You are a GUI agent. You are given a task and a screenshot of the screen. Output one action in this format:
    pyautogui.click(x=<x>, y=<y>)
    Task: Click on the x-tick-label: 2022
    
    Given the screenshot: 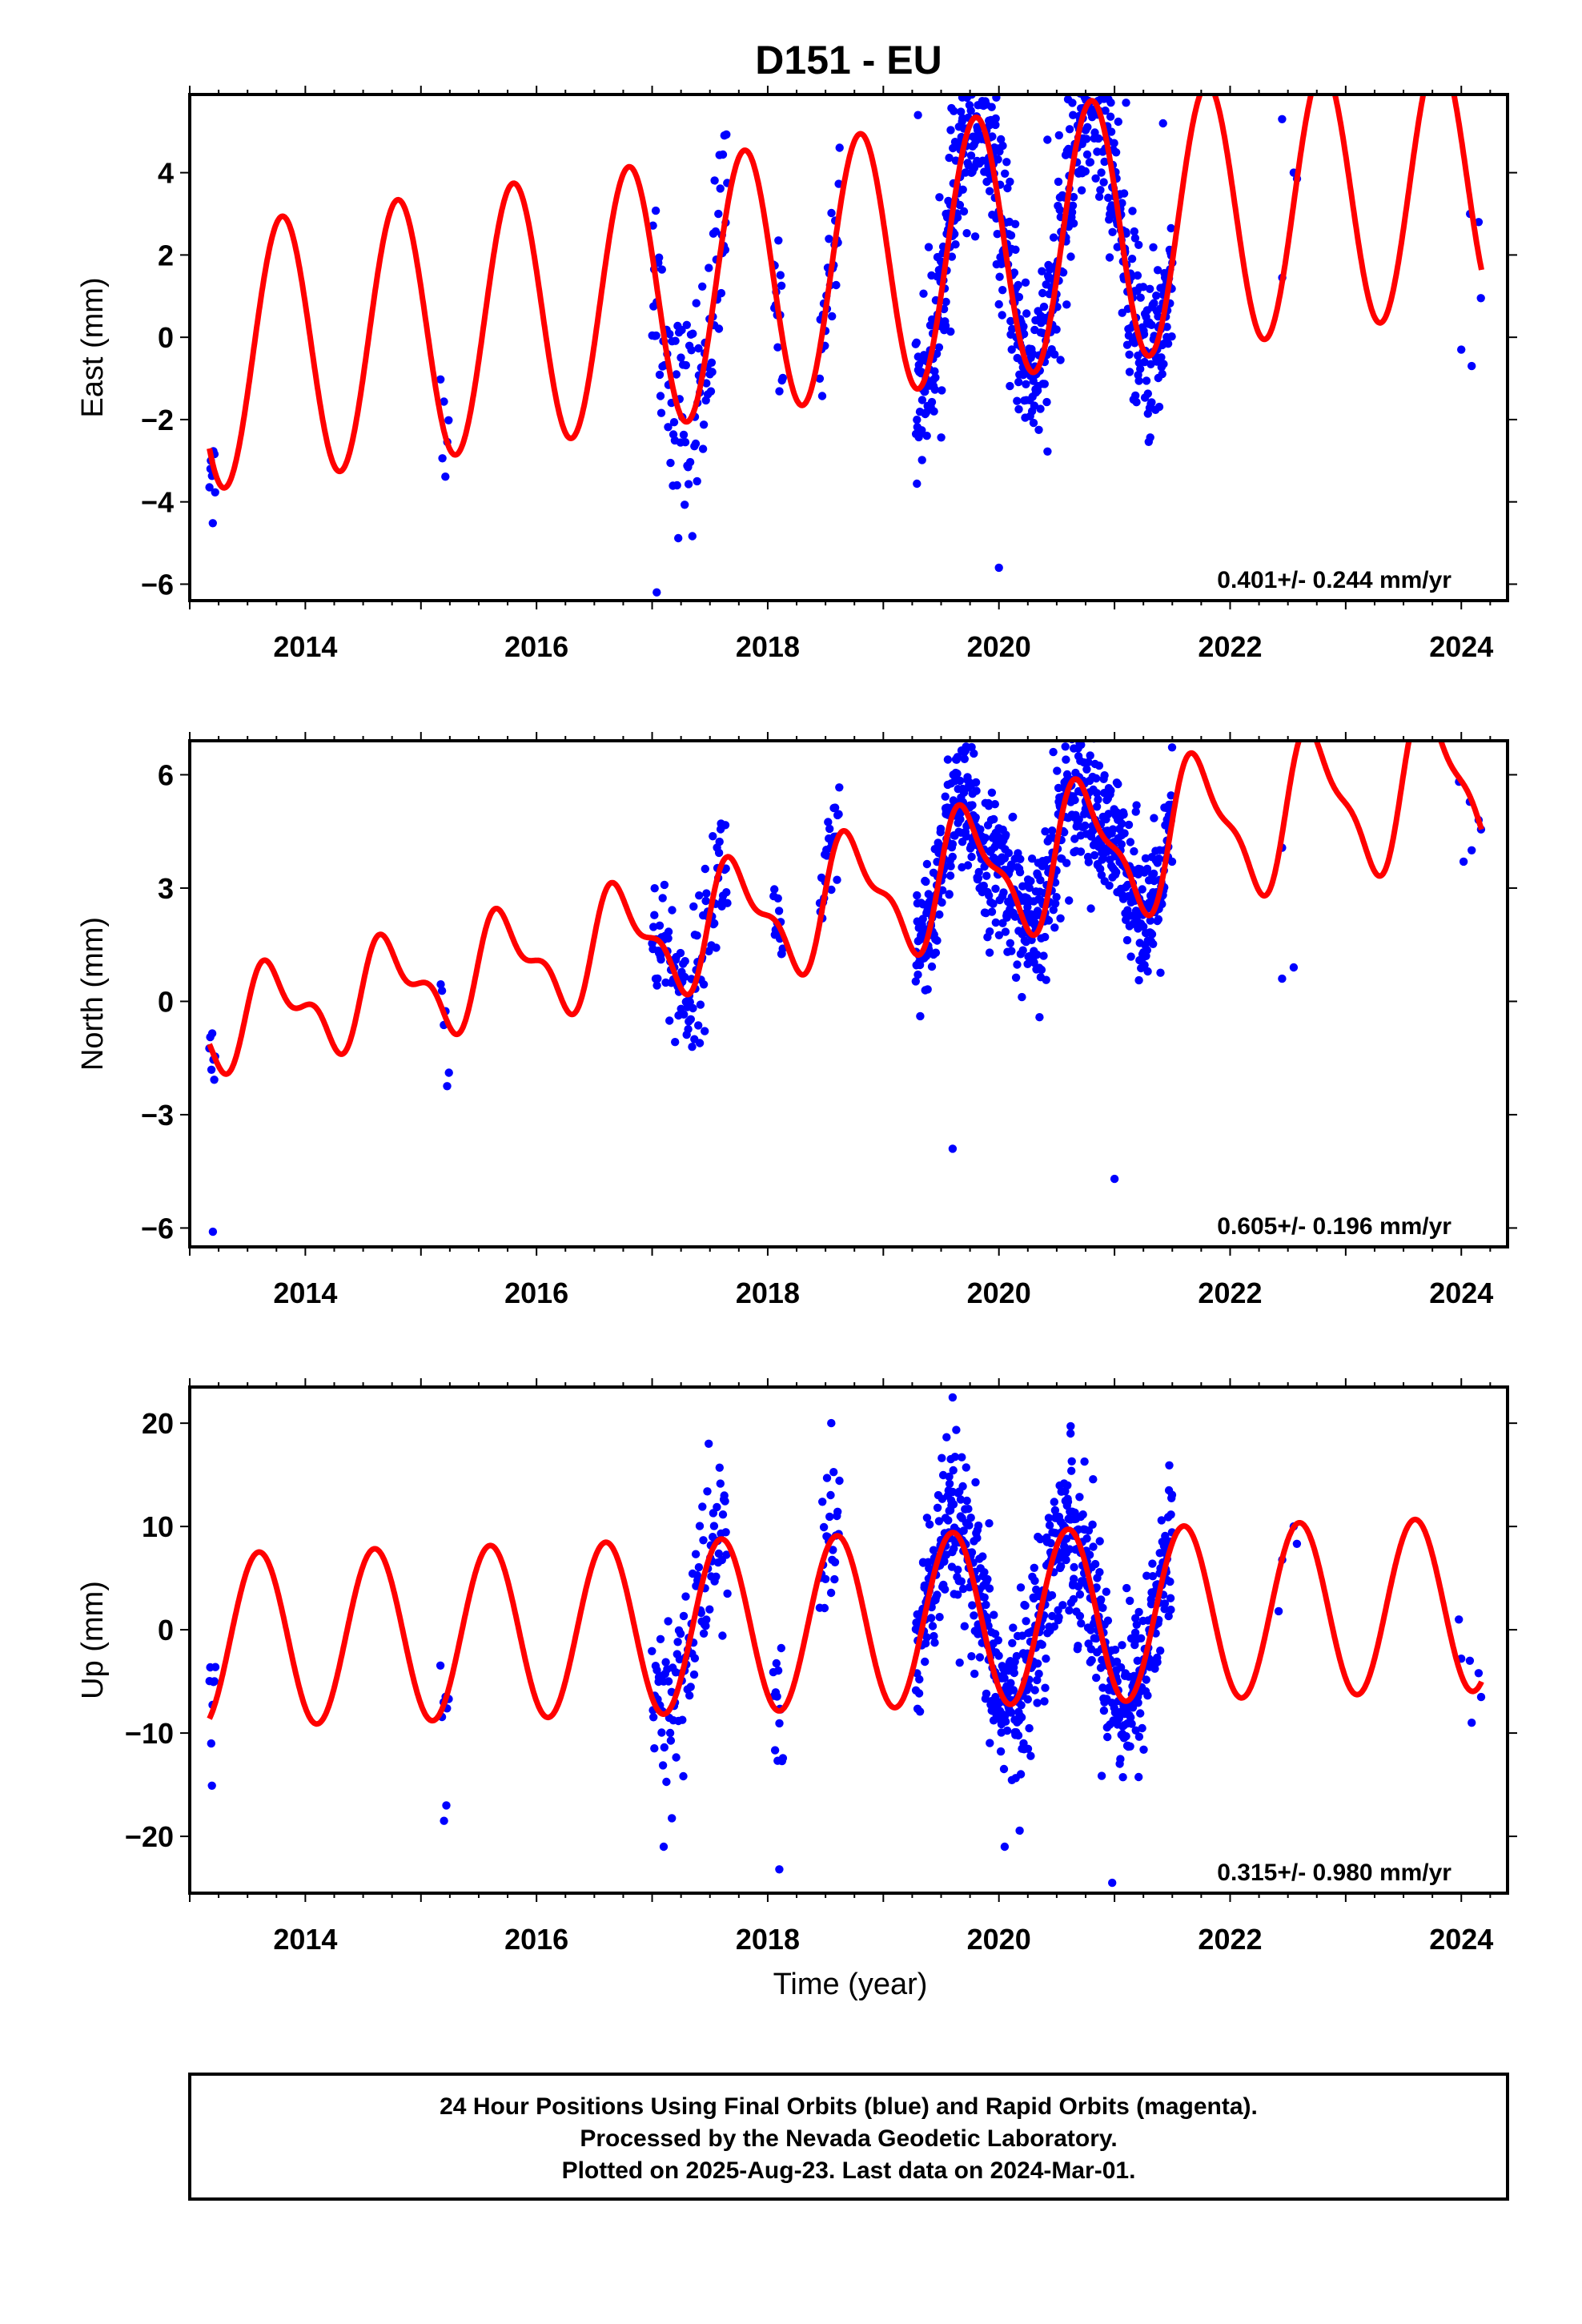 What is the action you would take?
    pyautogui.click(x=1230, y=1940)
    